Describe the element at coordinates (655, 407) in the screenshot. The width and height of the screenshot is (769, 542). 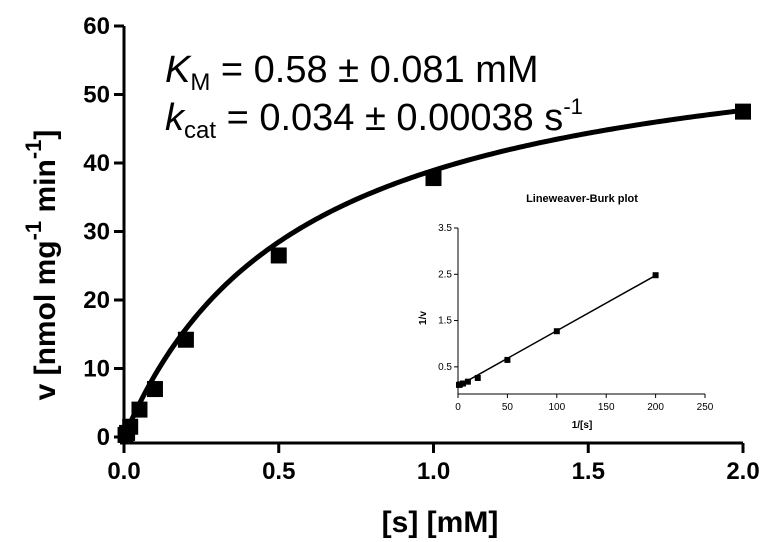
I see `inset-x-tick-label: 200` at that location.